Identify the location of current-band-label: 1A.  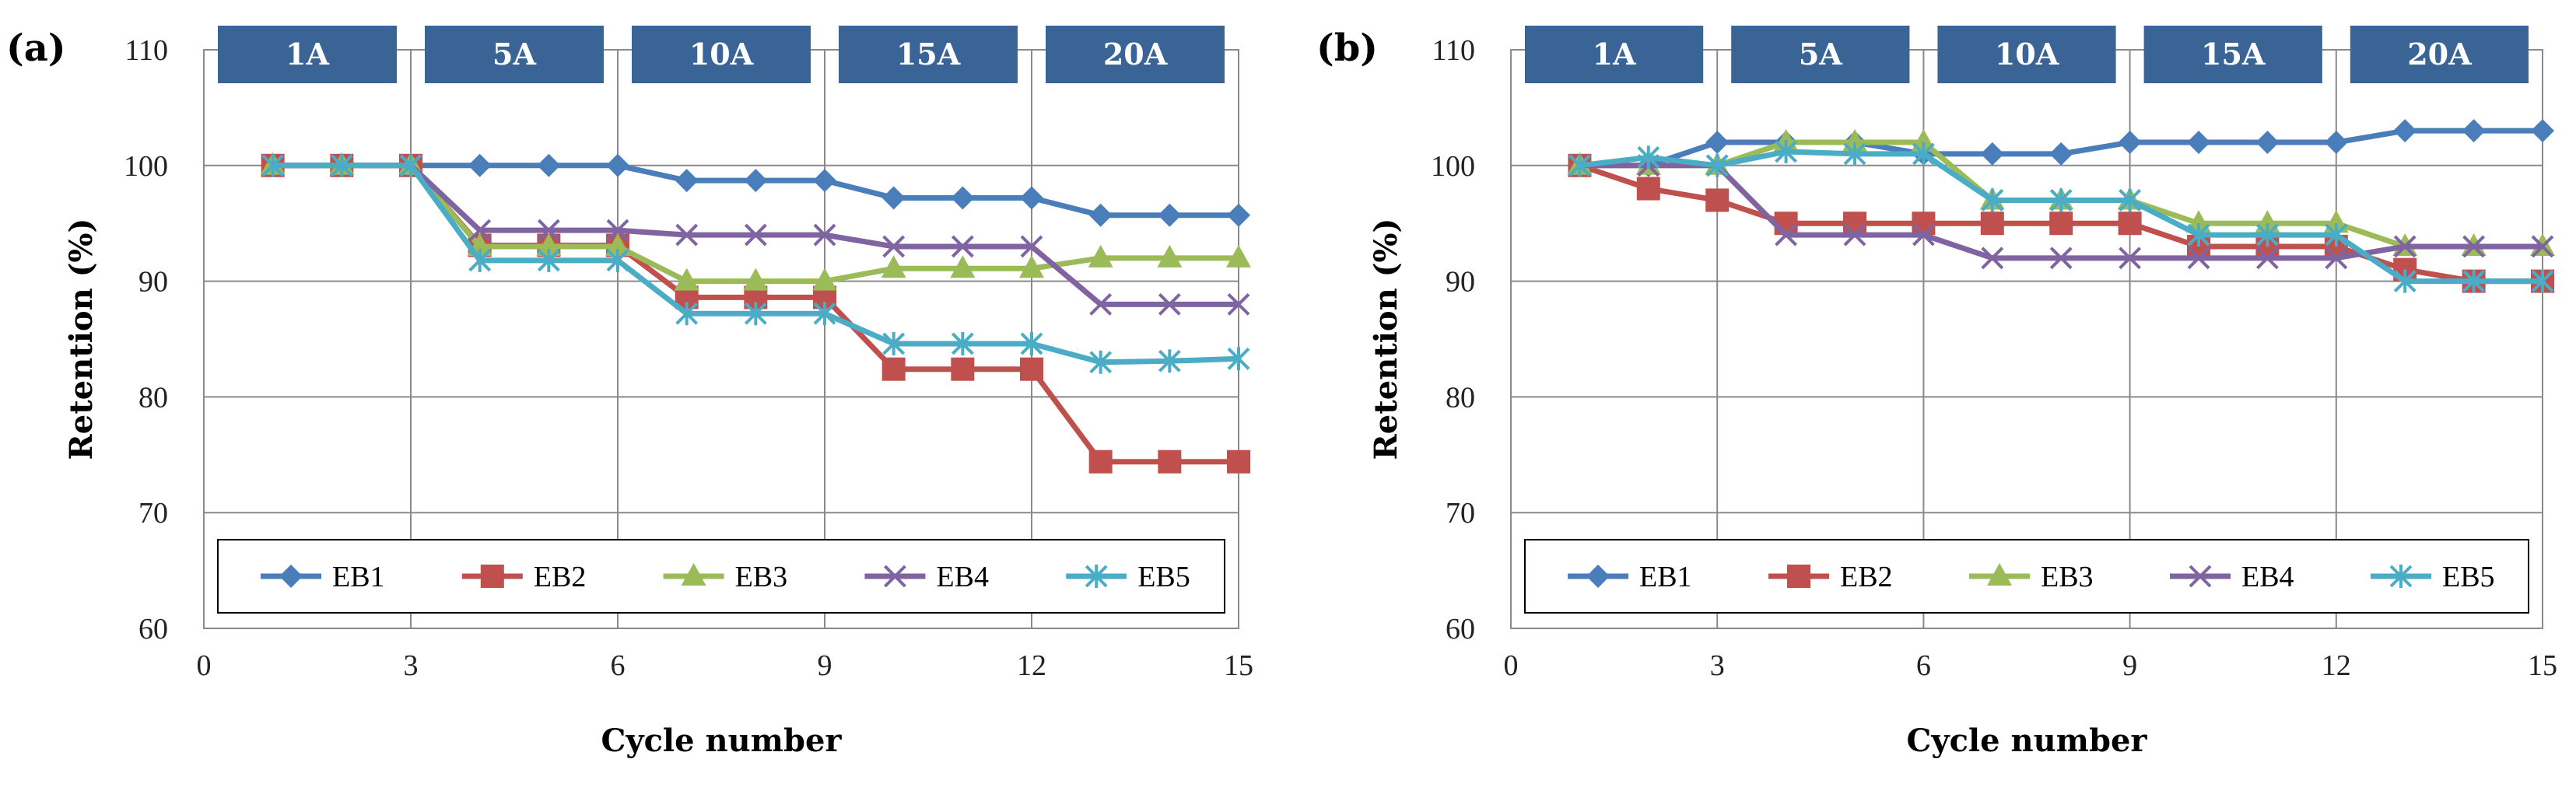
(307, 54).